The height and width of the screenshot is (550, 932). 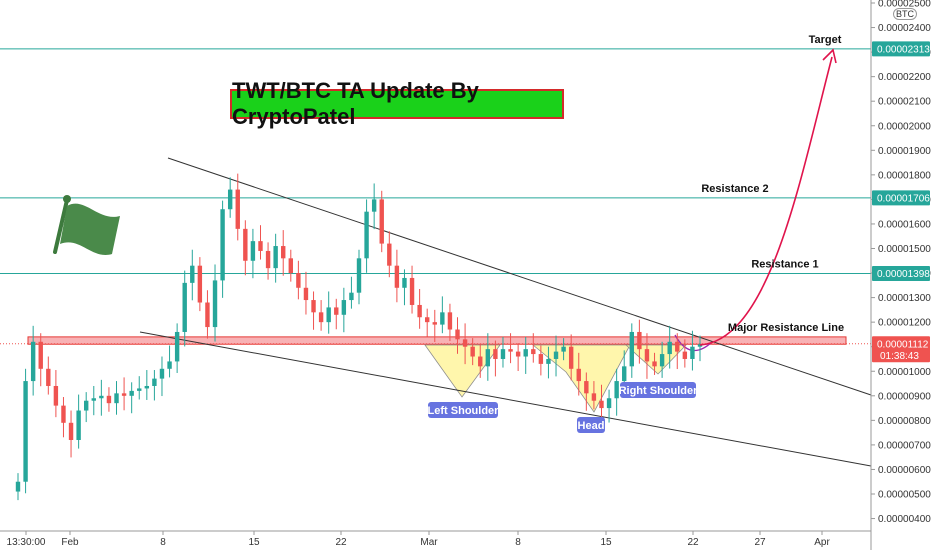 What do you see at coordinates (904, 249) in the screenshot?
I see `price-tick-label: 0.00001500` at bounding box center [904, 249].